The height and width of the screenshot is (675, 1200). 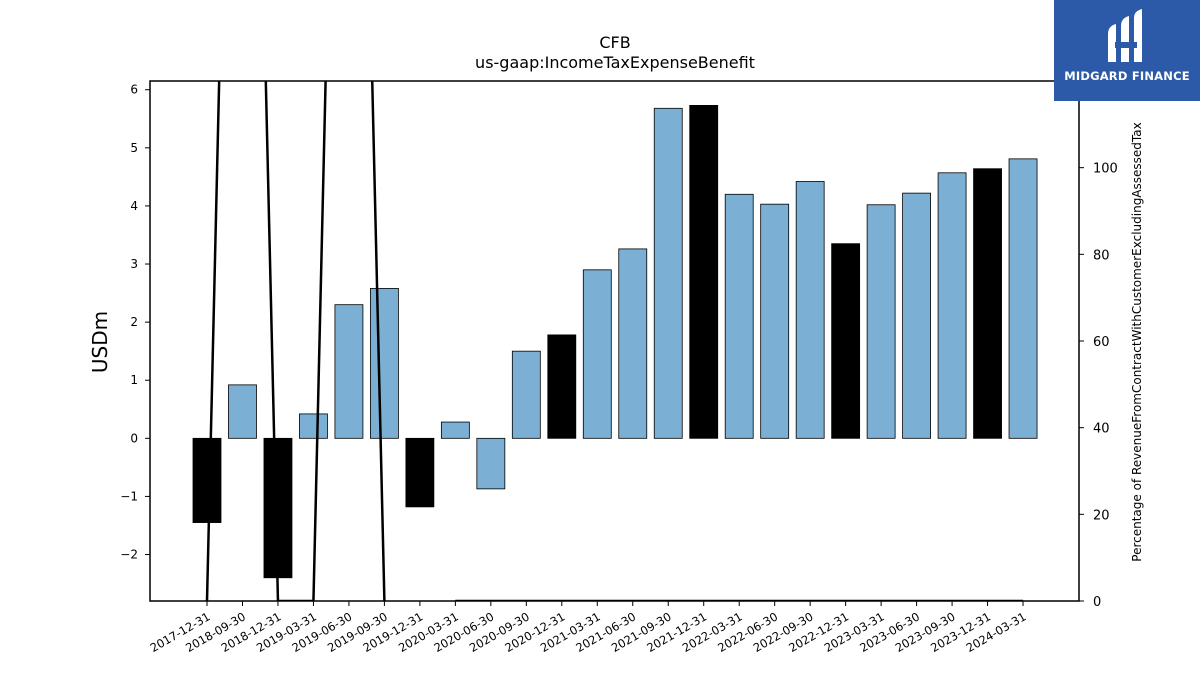 What do you see at coordinates (134, 438) in the screenshot?
I see `y-tick-label: 0` at bounding box center [134, 438].